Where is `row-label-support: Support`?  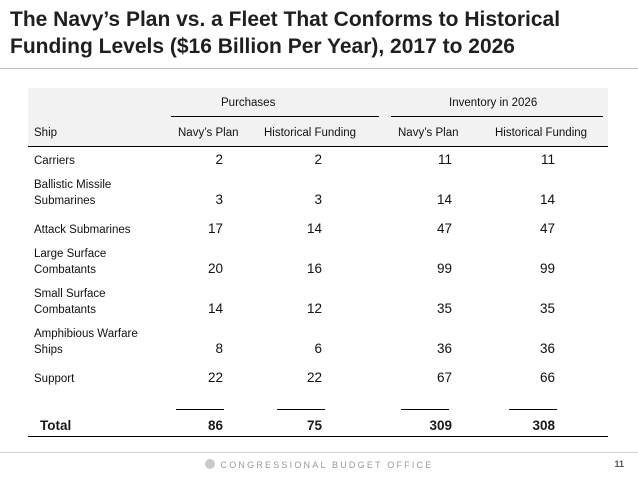
row-label-support: Support is located at coordinates (54, 379).